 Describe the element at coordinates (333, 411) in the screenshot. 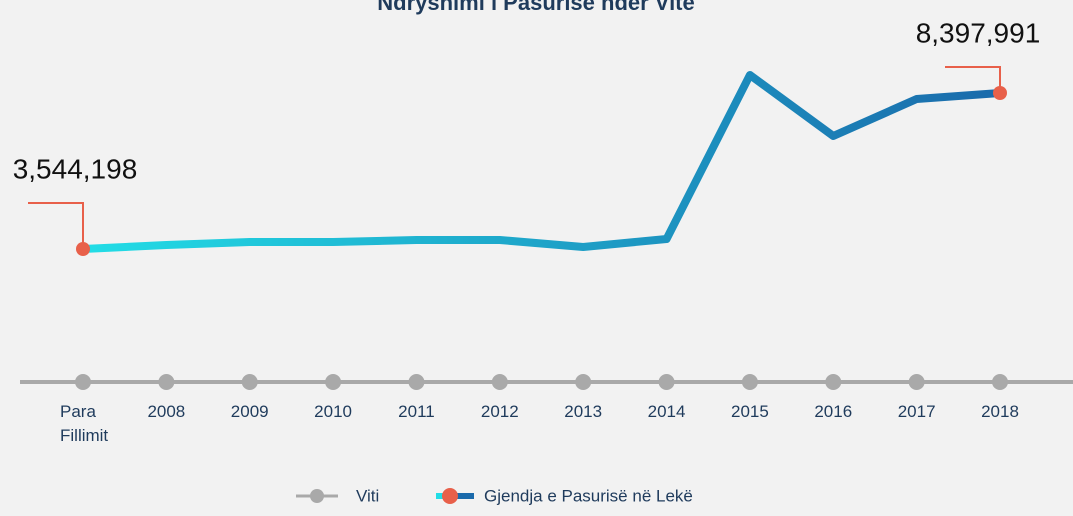

I see `x-tick-label: 2010` at that location.